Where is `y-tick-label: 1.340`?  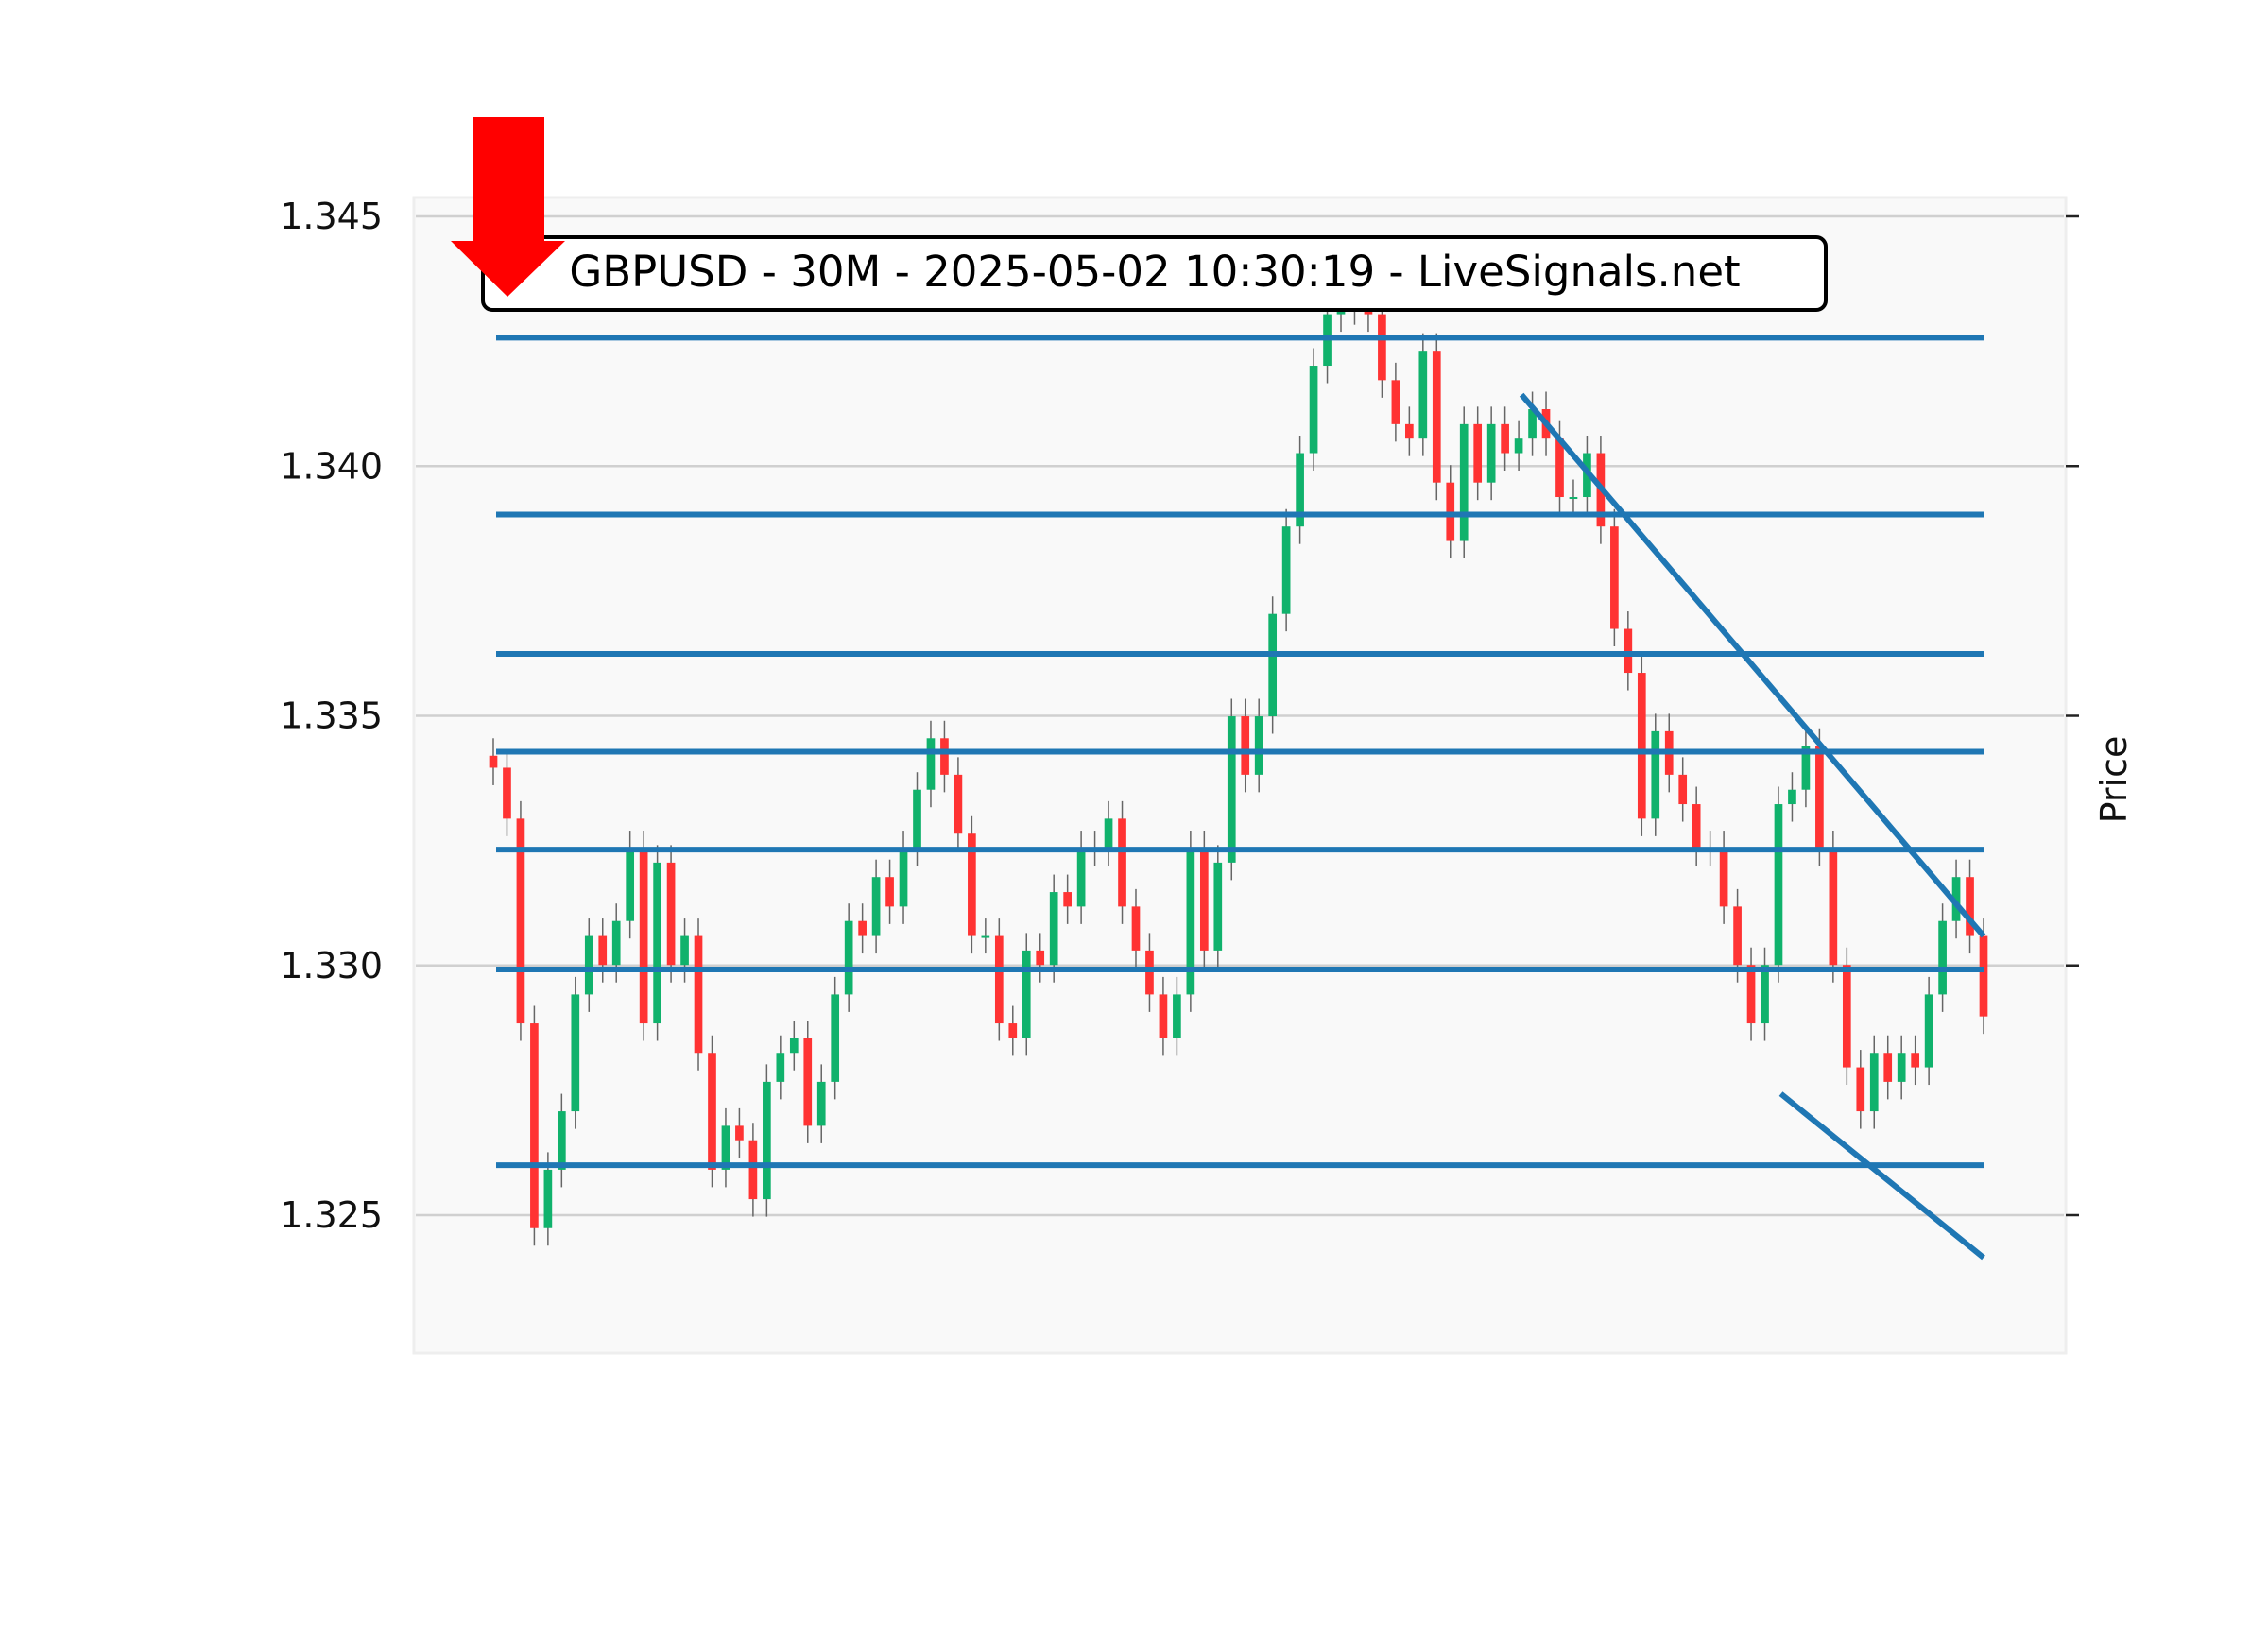 y-tick-label: 1.340 is located at coordinates (331, 466).